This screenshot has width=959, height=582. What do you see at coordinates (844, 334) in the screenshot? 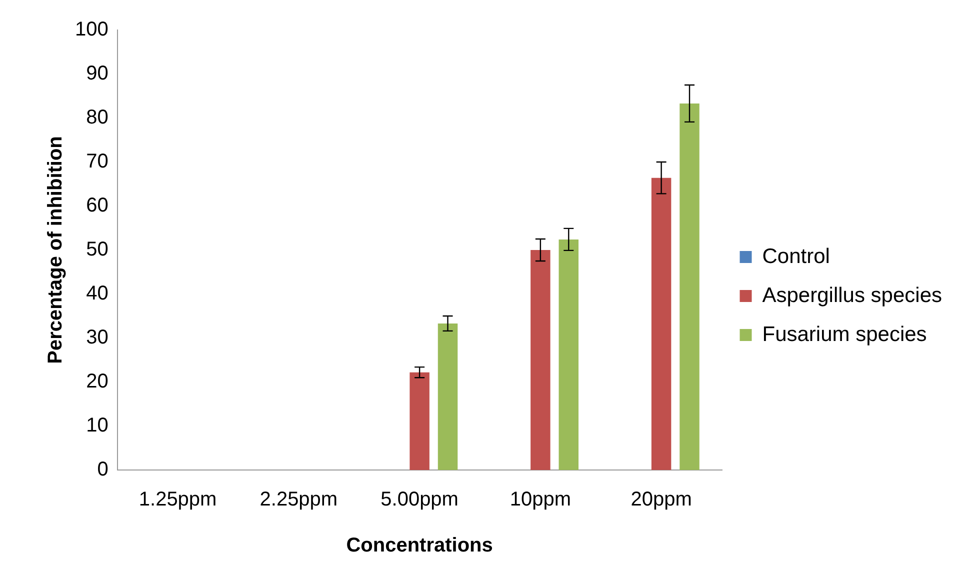
I see `legend-label: Fusarium species` at bounding box center [844, 334].